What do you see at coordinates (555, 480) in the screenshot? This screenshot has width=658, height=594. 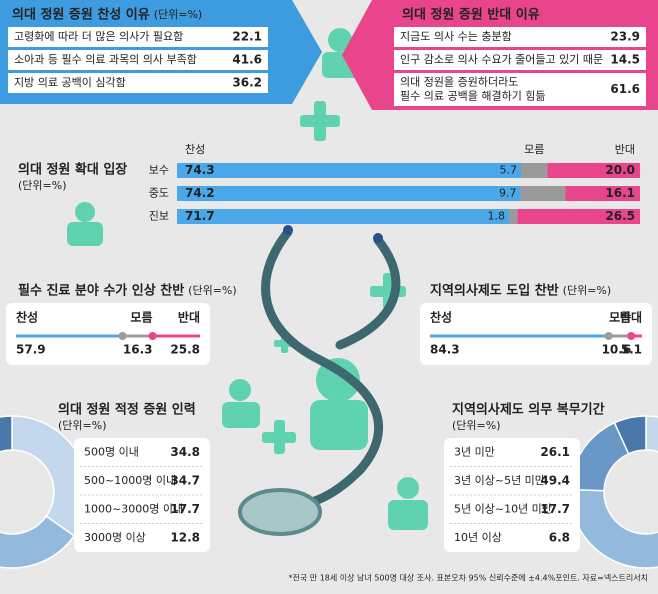 I see `row-value: 49.4` at bounding box center [555, 480].